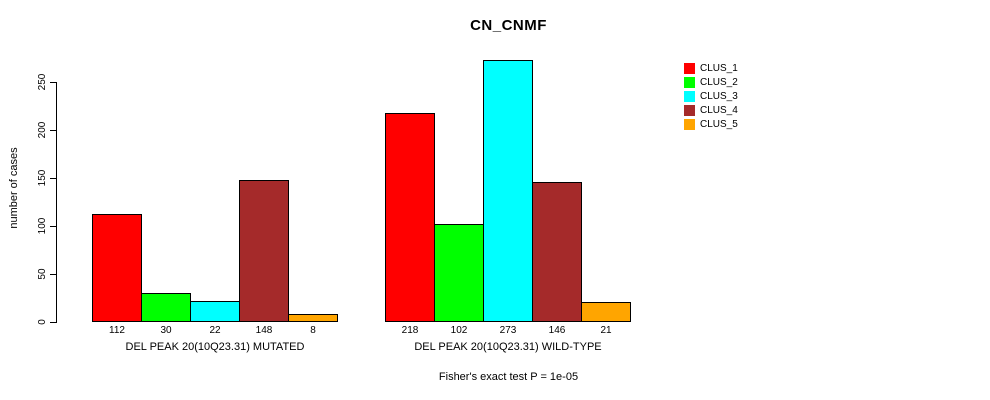 The height and width of the screenshot is (400, 990). Describe the element at coordinates (42, 274) in the screenshot. I see `y-axis-tick-label: 50` at that location.